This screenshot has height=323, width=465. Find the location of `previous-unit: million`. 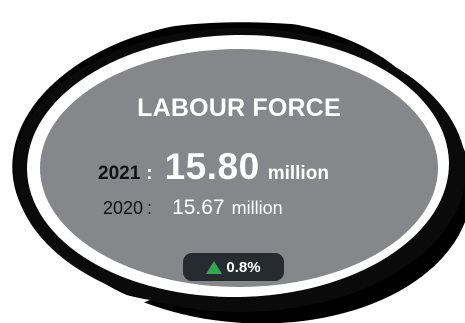

previous-unit: million is located at coordinates (257, 208).